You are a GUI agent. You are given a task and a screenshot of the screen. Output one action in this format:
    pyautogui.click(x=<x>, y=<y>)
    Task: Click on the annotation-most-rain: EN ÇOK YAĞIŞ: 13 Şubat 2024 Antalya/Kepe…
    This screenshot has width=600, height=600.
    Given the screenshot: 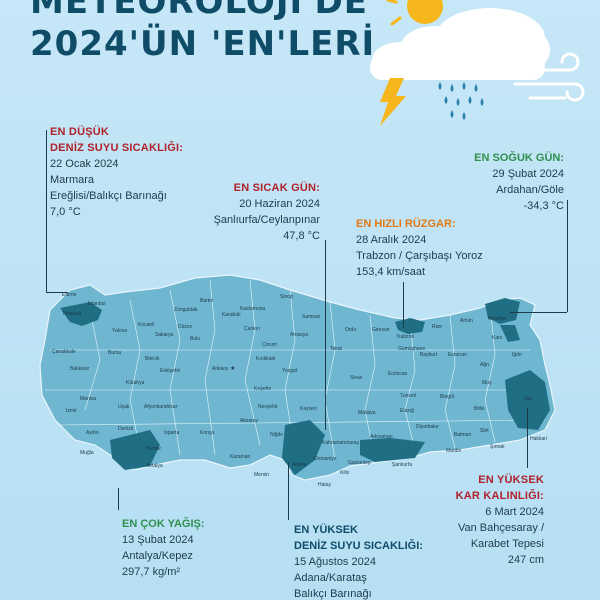 What is the action you would take?
    pyautogui.click(x=163, y=548)
    